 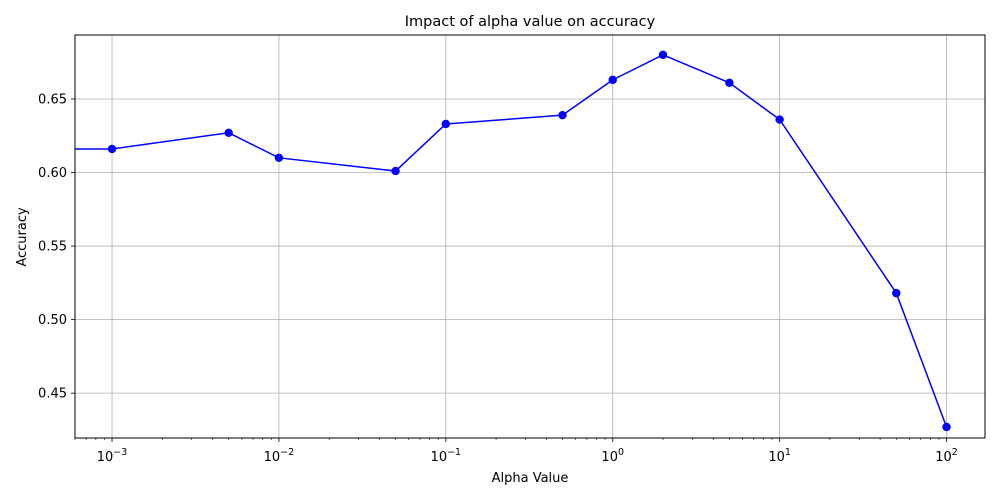 I want to click on x-axis-ticks: 10⁻³ 10⁻² 10⁻¹ 10⁰ 10¹ 10², so click(x=516, y=451).